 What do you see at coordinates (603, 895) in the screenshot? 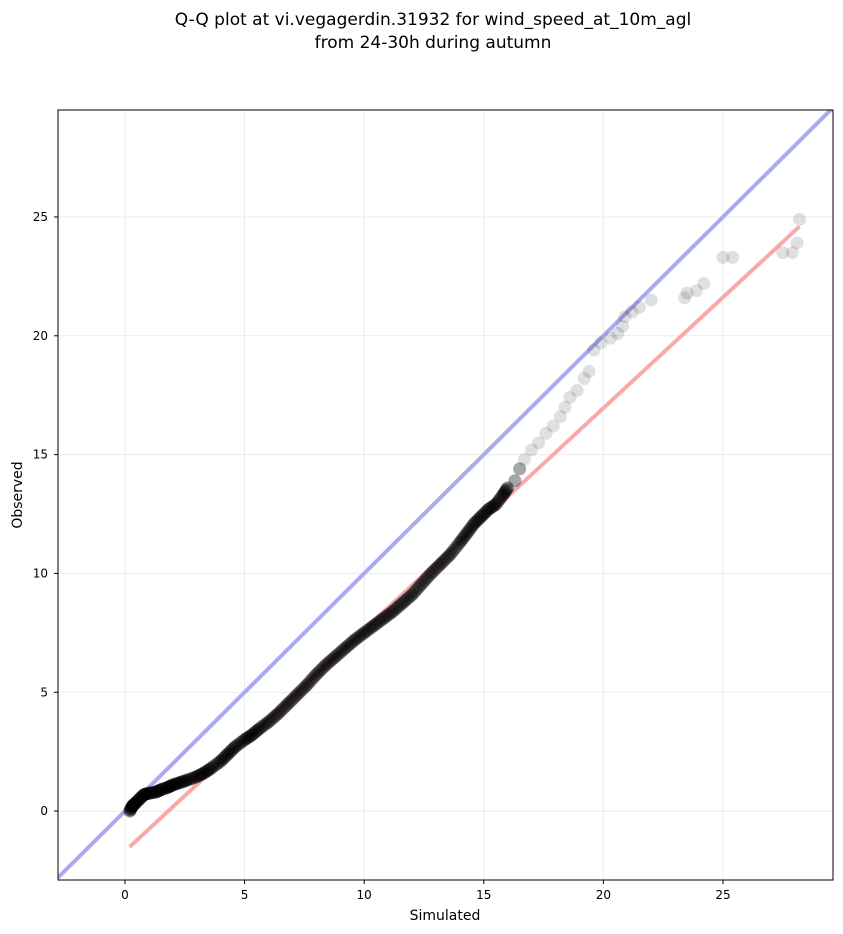
I see `x-tick-label: 20` at bounding box center [603, 895].